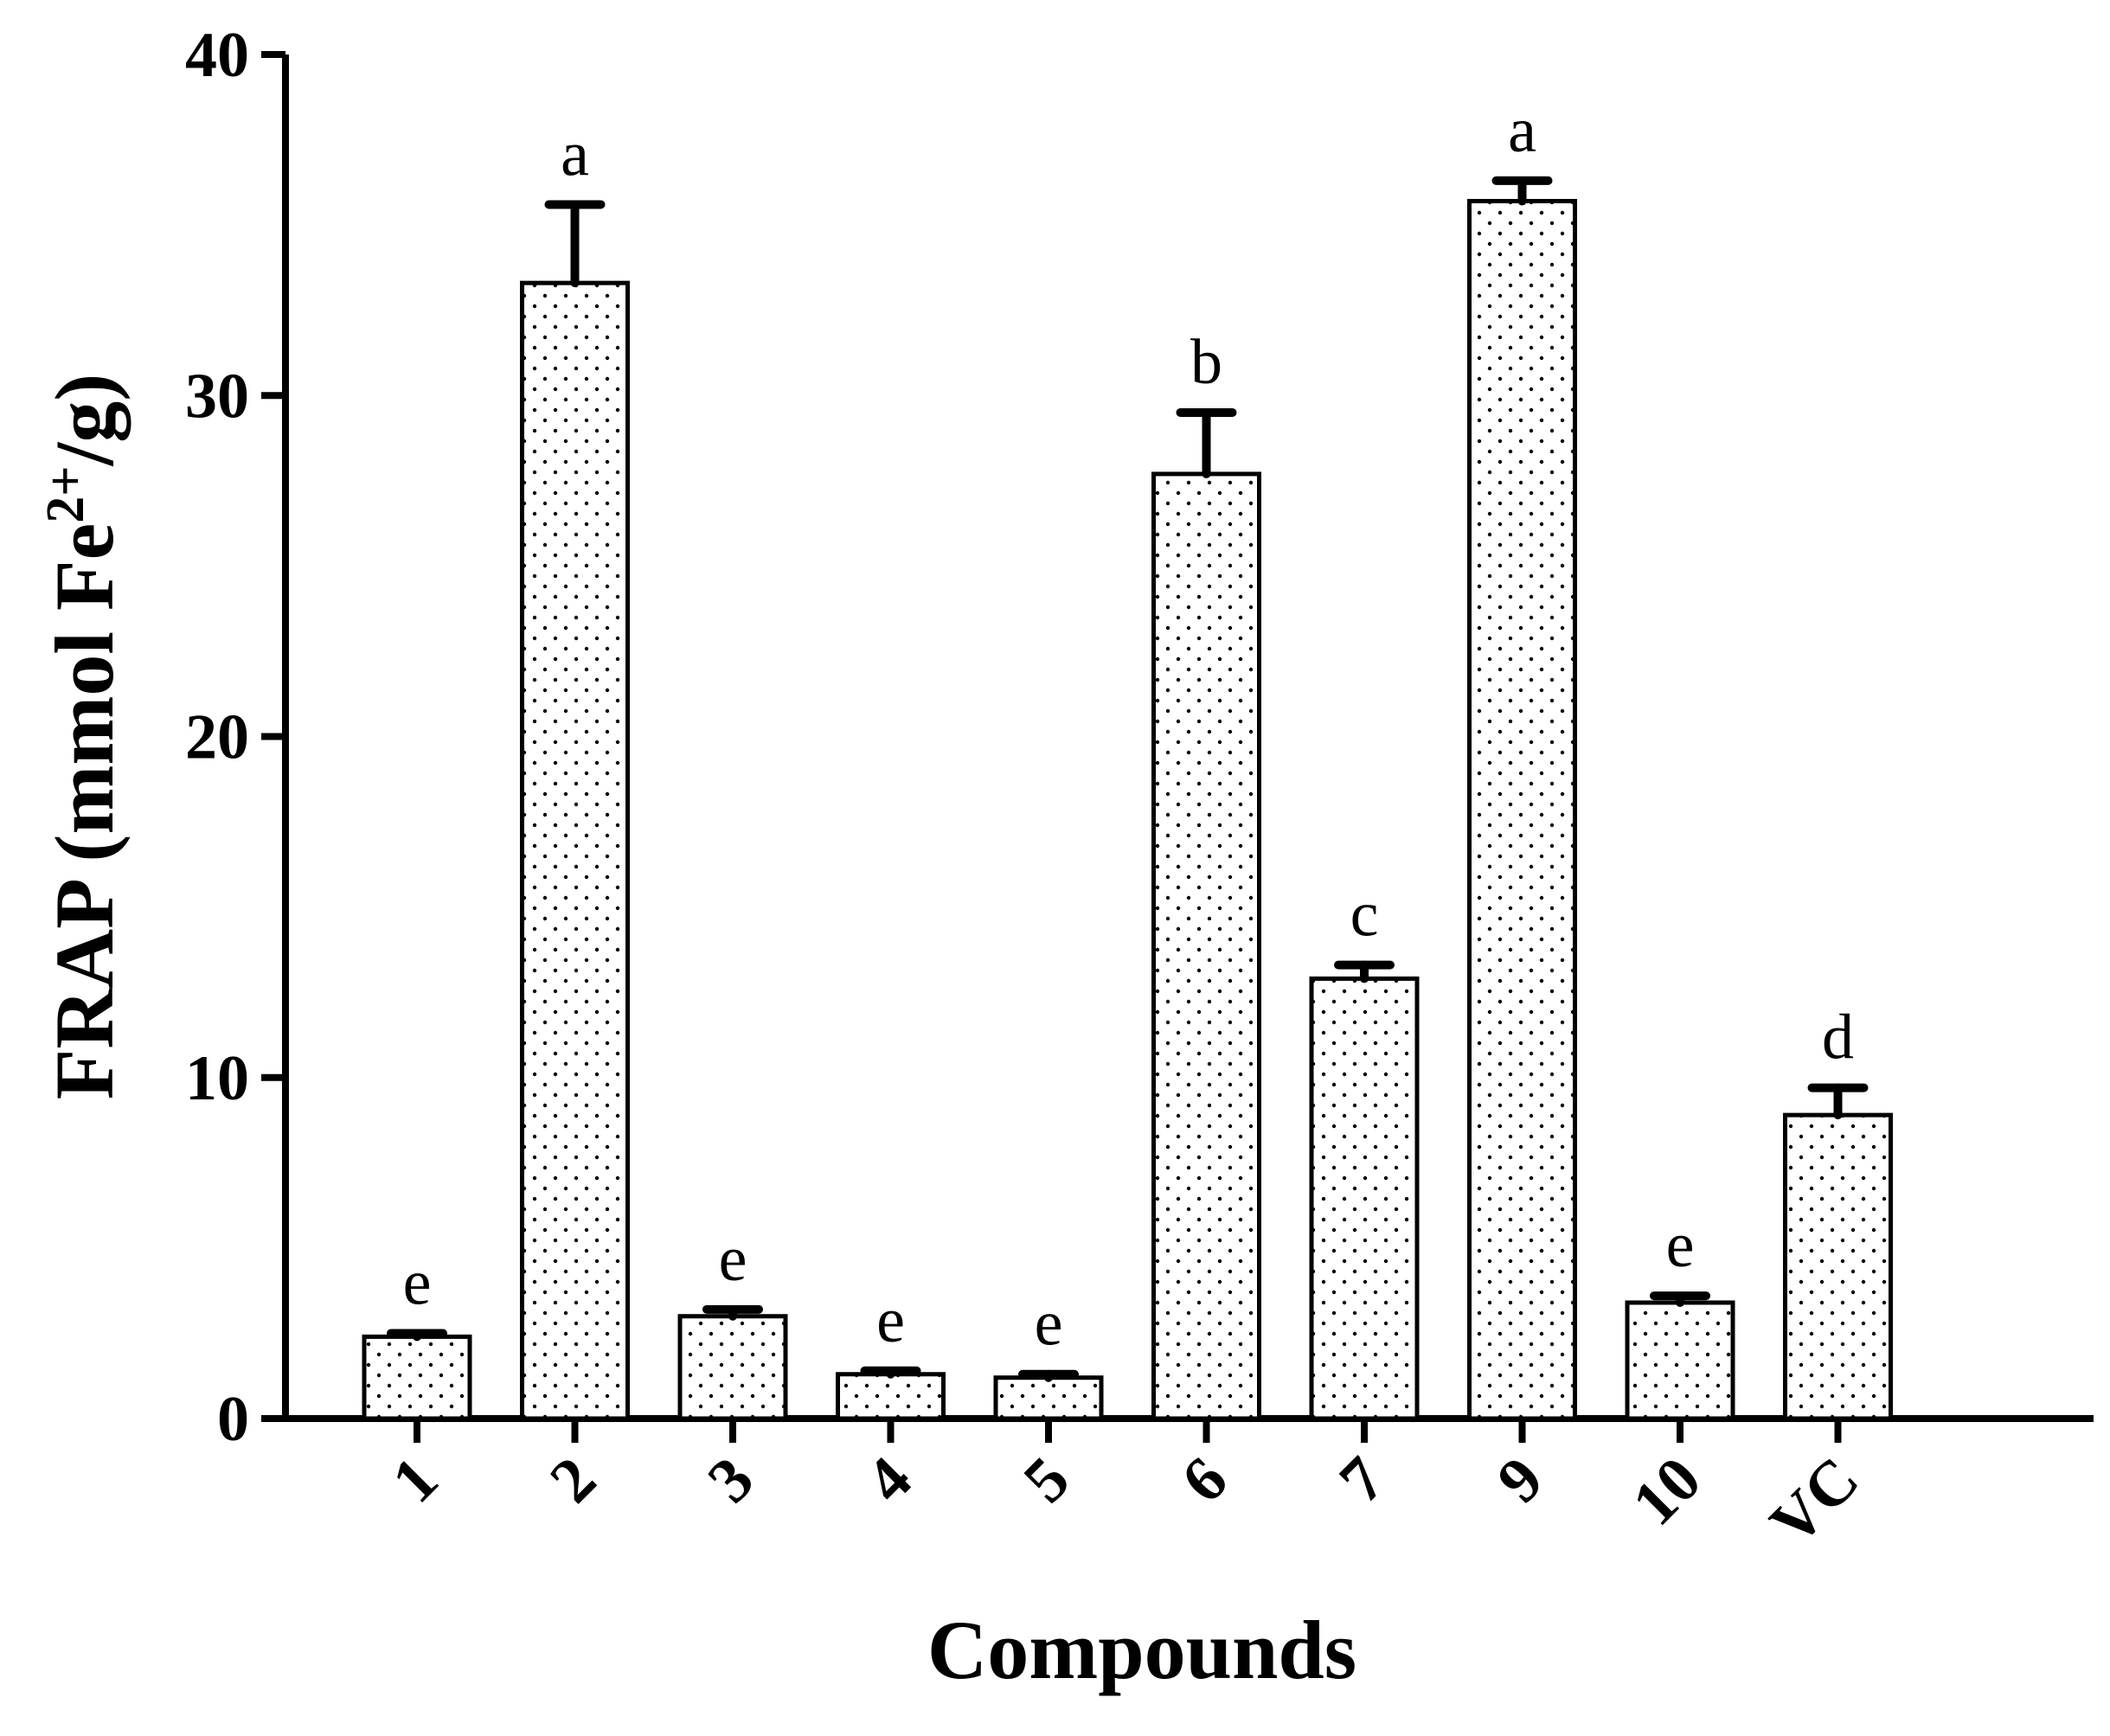  I want to click on x-tick-label-10: 10, so click(1667, 1491).